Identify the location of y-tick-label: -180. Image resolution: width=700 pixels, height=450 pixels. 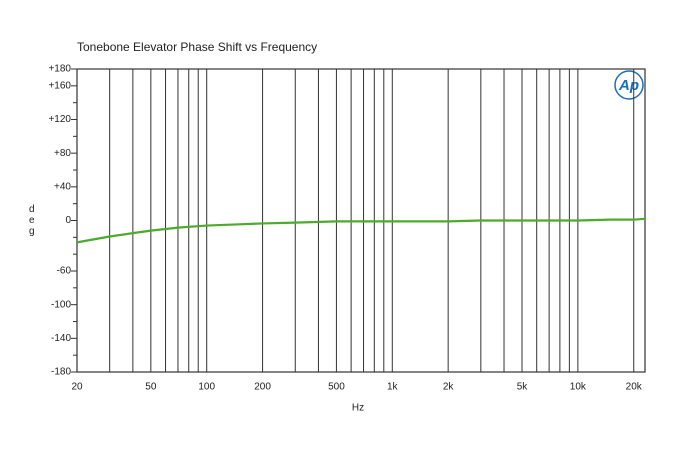
(61, 372).